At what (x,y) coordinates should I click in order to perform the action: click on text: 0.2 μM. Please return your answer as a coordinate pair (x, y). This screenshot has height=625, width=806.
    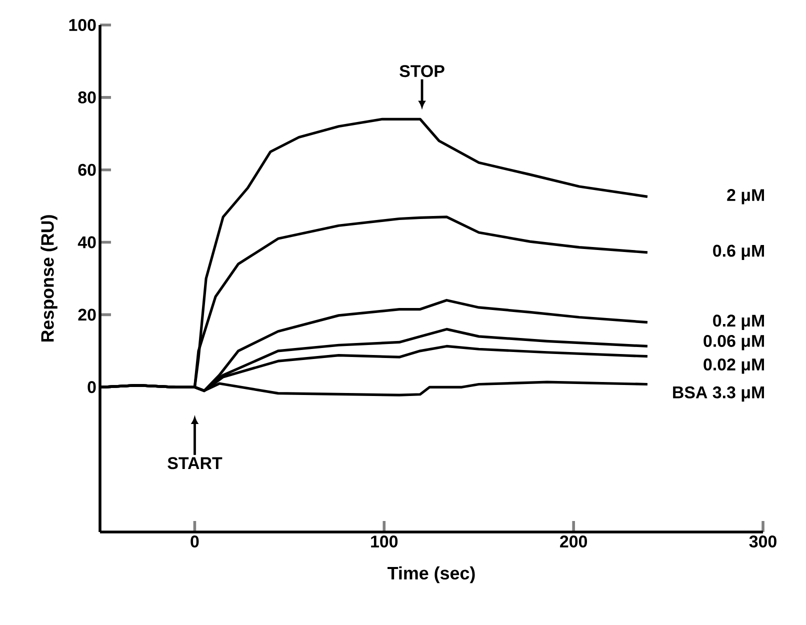
    Looking at the image, I should click on (738, 322).